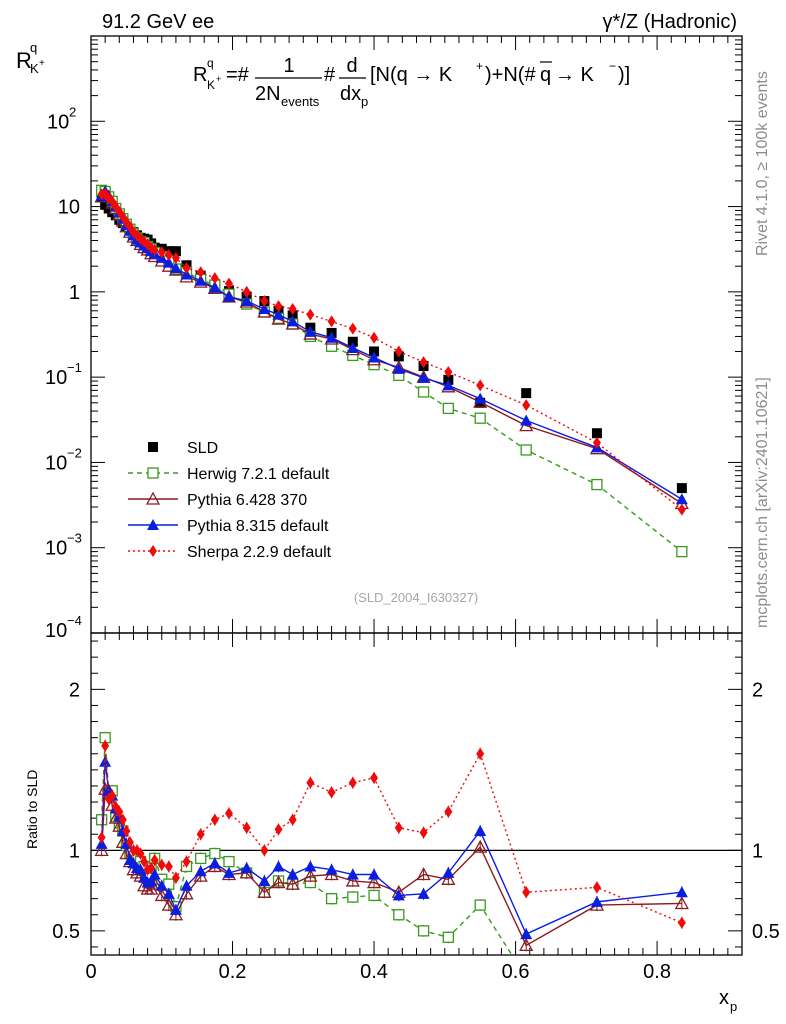  Describe the element at coordinates (374, 972) in the screenshot. I see `x-tick-label: 0.4` at that location.